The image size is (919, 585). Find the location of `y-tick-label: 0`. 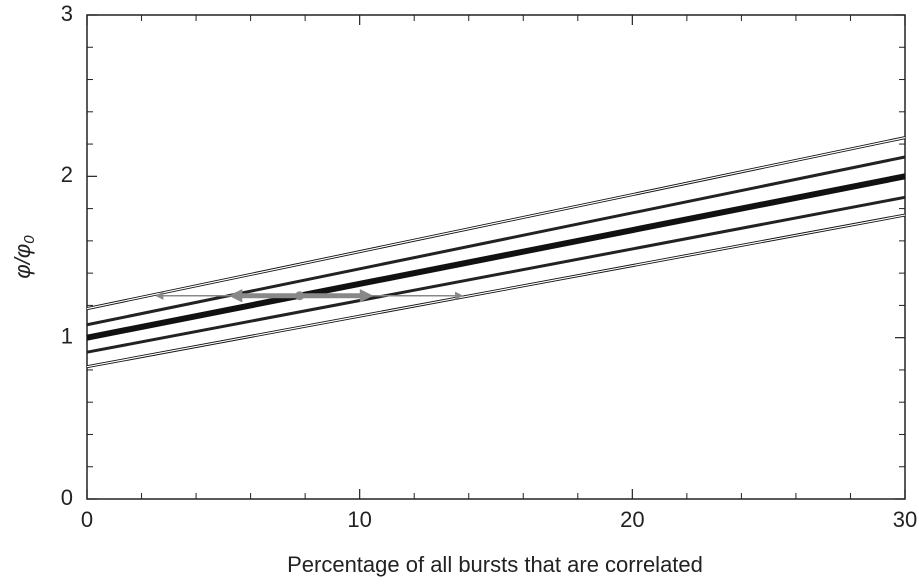

y-tick-label: 0 is located at coordinates (67, 497).